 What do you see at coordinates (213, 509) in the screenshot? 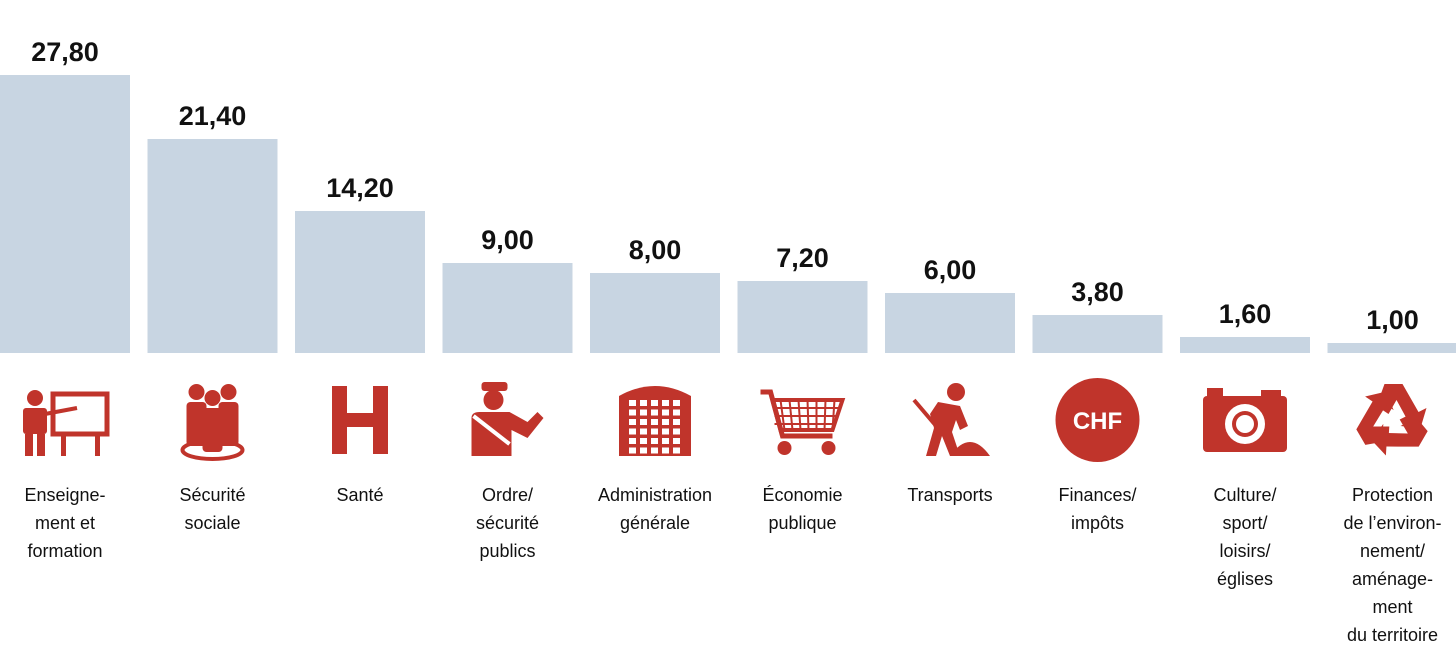
I see `category-label-2: Sécurité sociale` at bounding box center [213, 509].